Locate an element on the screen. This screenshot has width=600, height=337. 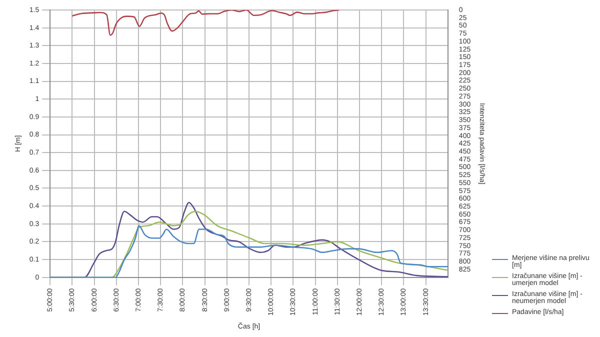
line-series is located at coordinates (206, 23).